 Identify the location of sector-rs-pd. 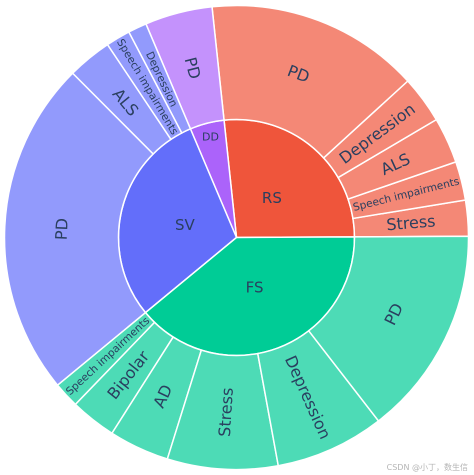
(310, 81).